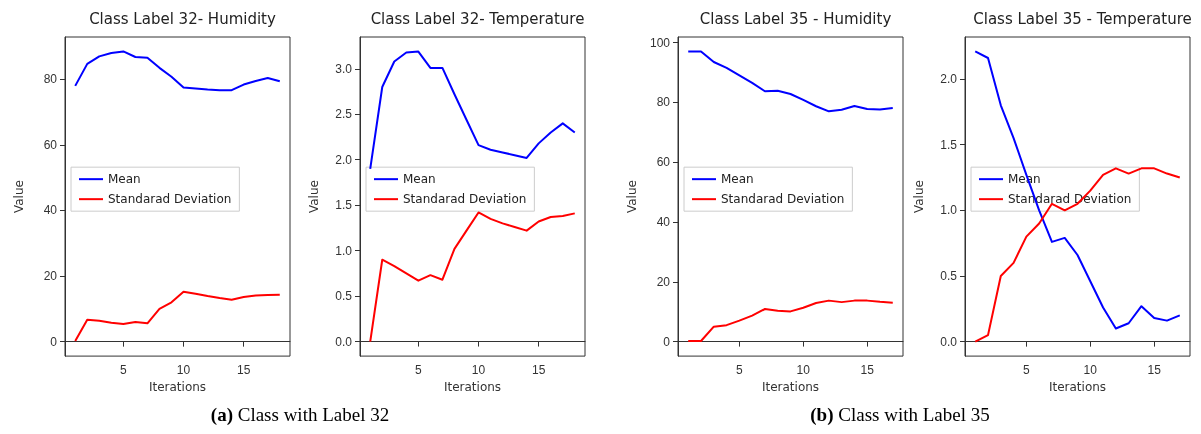 Image resolution: width=1201 pixels, height=434 pixels. I want to click on y-tick-label: 3.0, so click(344, 68).